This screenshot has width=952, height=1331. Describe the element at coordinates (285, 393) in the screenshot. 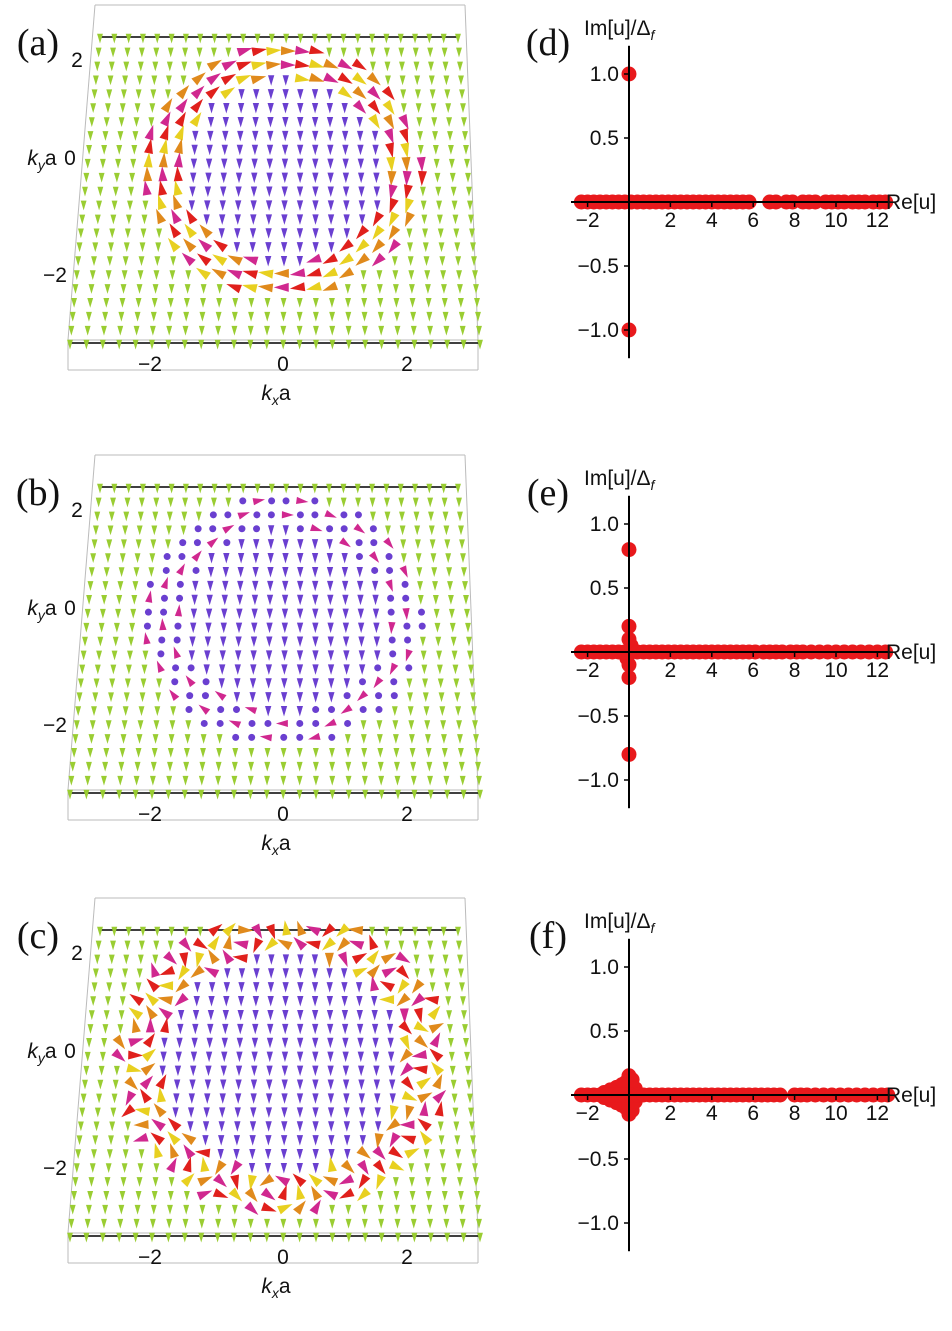

I see `x-axis-title-rest: a` at that location.